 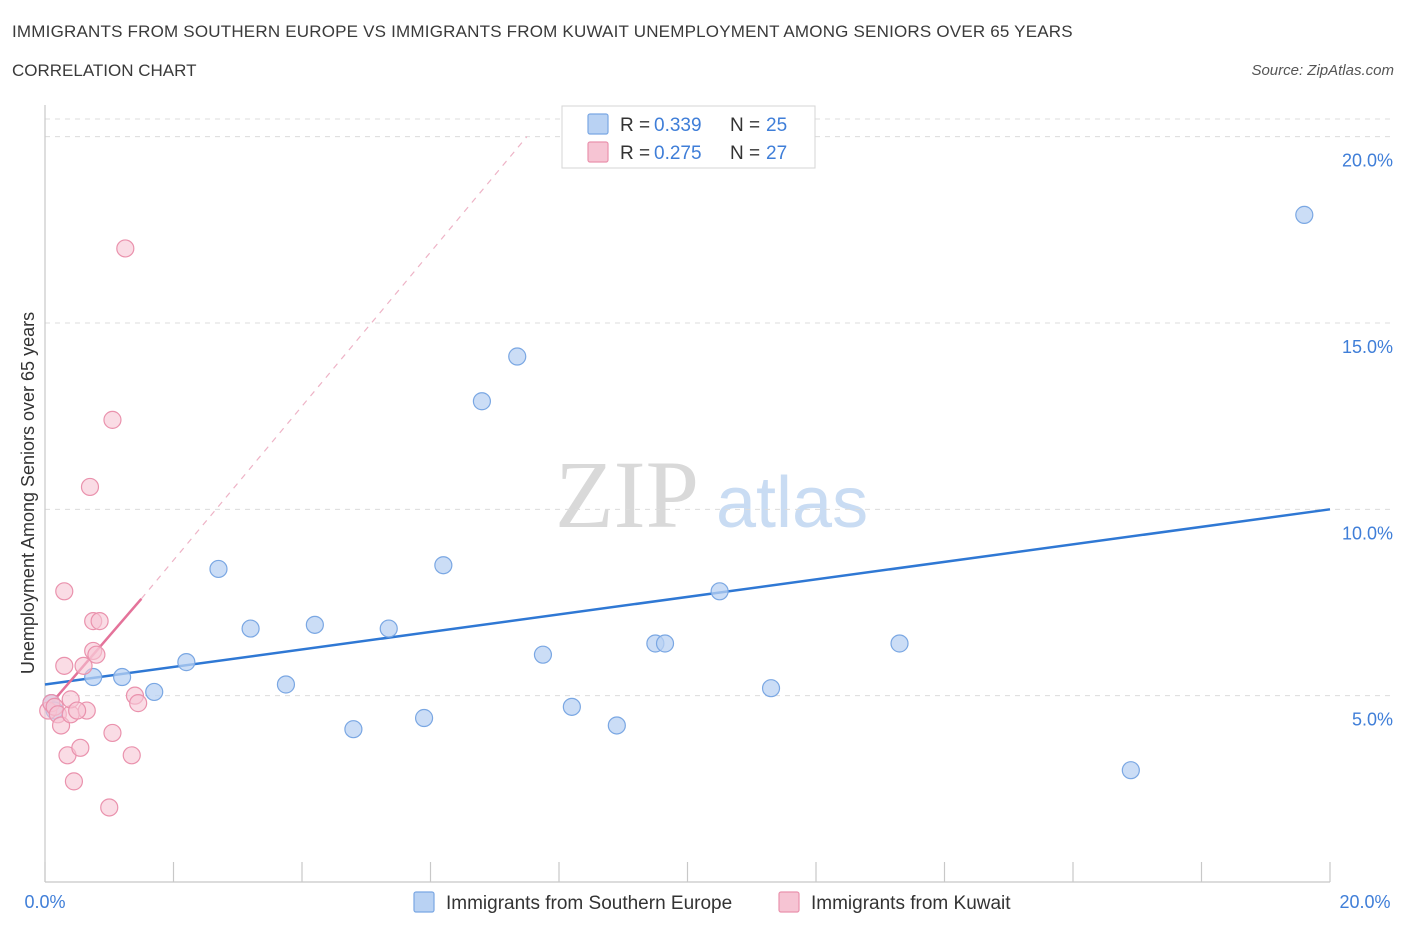 What do you see at coordinates (598, 124) in the screenshot?
I see `legend-swatch-blue` at bounding box center [598, 124].